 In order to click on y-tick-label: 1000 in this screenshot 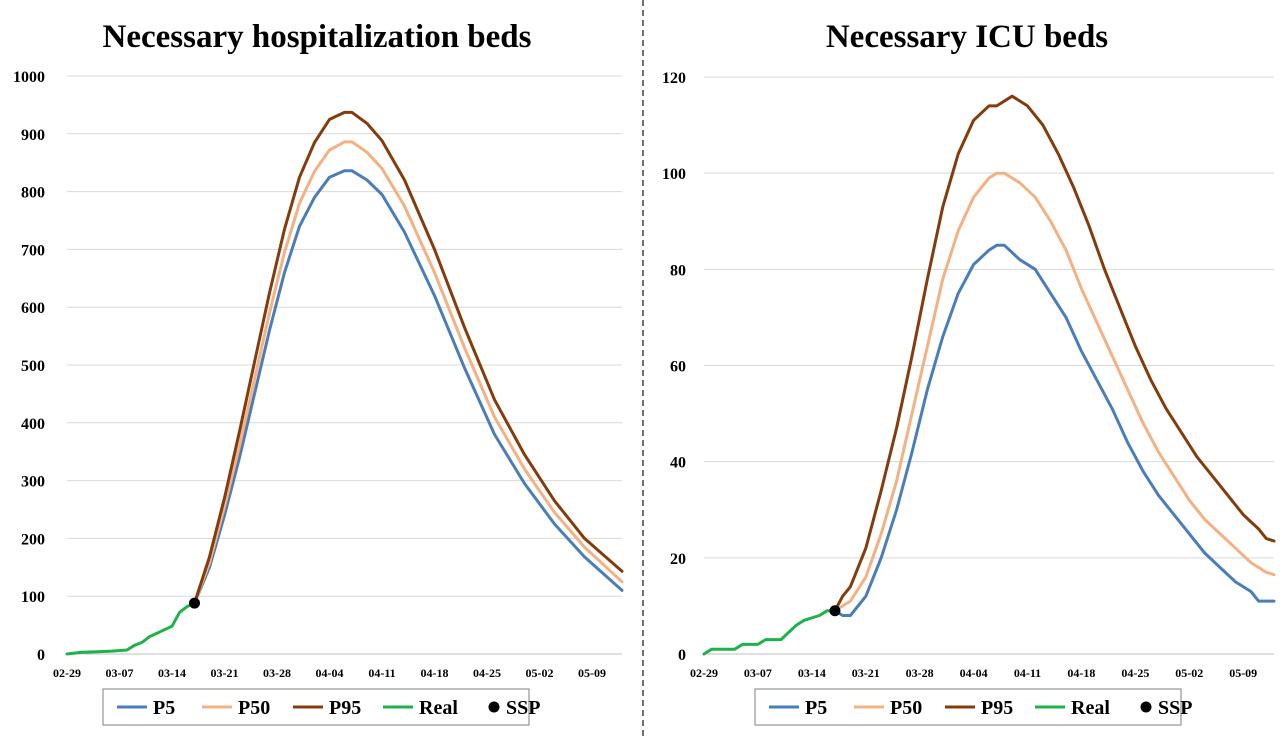, I will do `click(29, 77)`.